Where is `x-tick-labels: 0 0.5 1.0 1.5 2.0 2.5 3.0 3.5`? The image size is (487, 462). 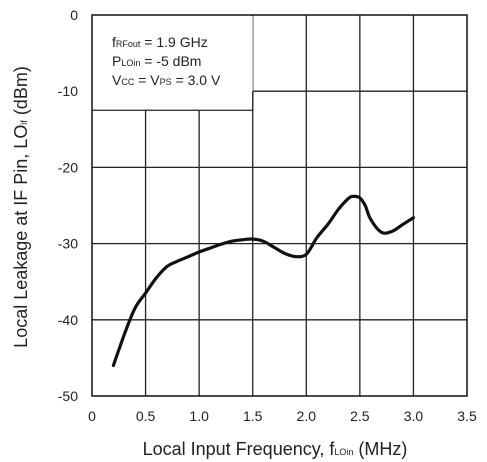
x-tick-labels: 0 0.5 1.0 1.5 2.0 2.5 3.0 3.5 is located at coordinates (282, 416).